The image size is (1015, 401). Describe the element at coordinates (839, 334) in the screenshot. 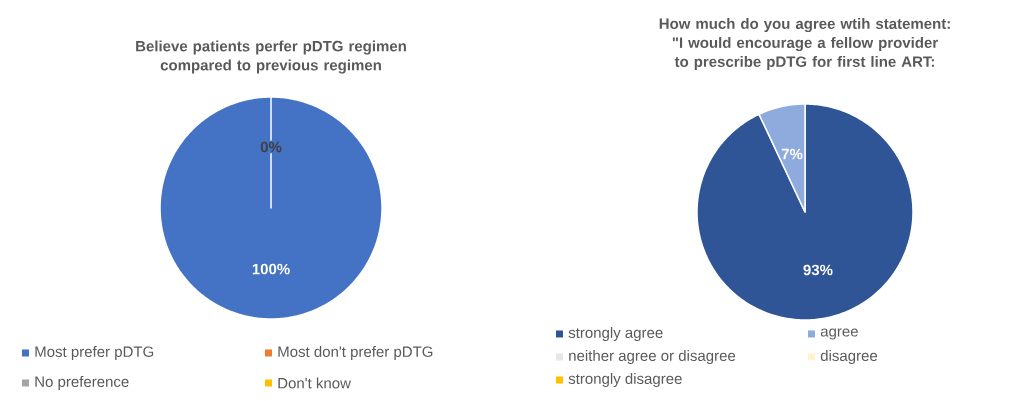

I see `legend-label: agree` at that location.